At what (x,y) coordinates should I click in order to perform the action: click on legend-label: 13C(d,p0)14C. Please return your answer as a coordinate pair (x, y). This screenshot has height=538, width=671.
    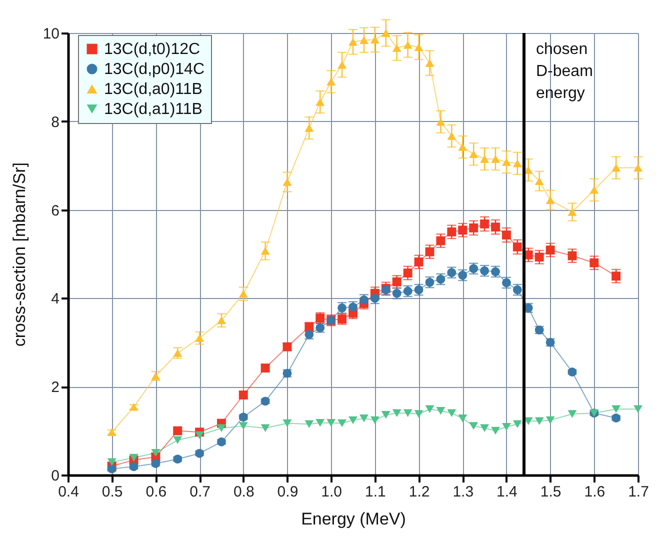
    Looking at the image, I should click on (154, 69).